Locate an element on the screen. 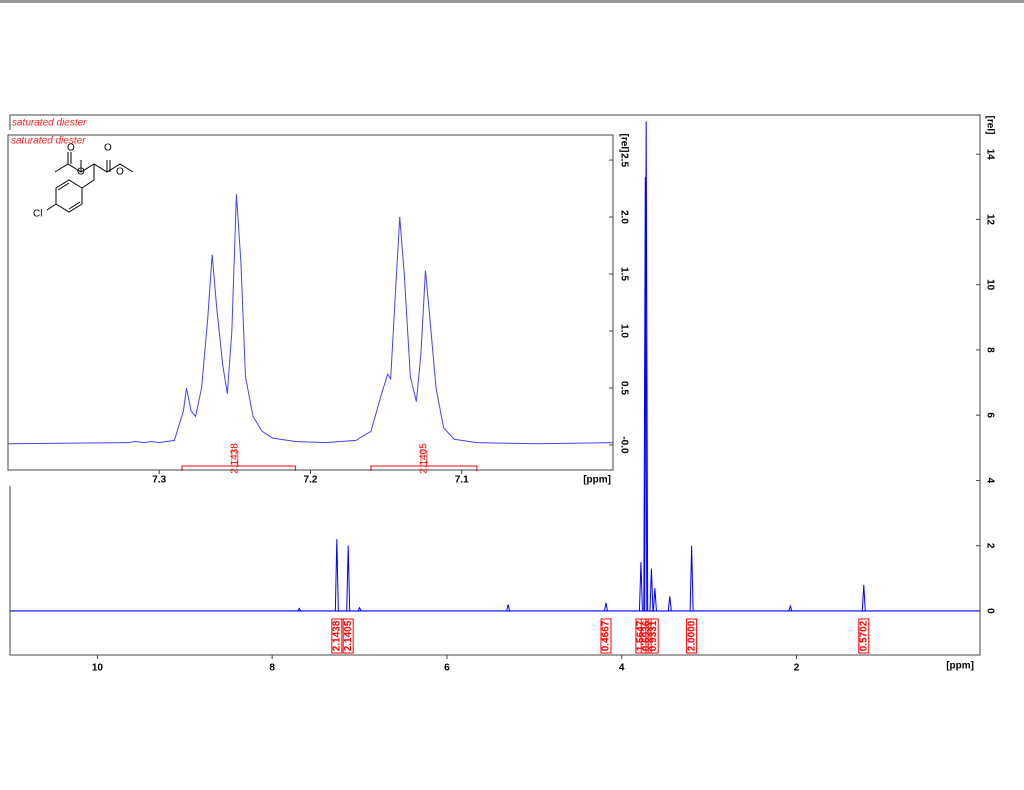 This screenshot has height=790, width=1024. integral-label: 0.4667 is located at coordinates (606, 635).